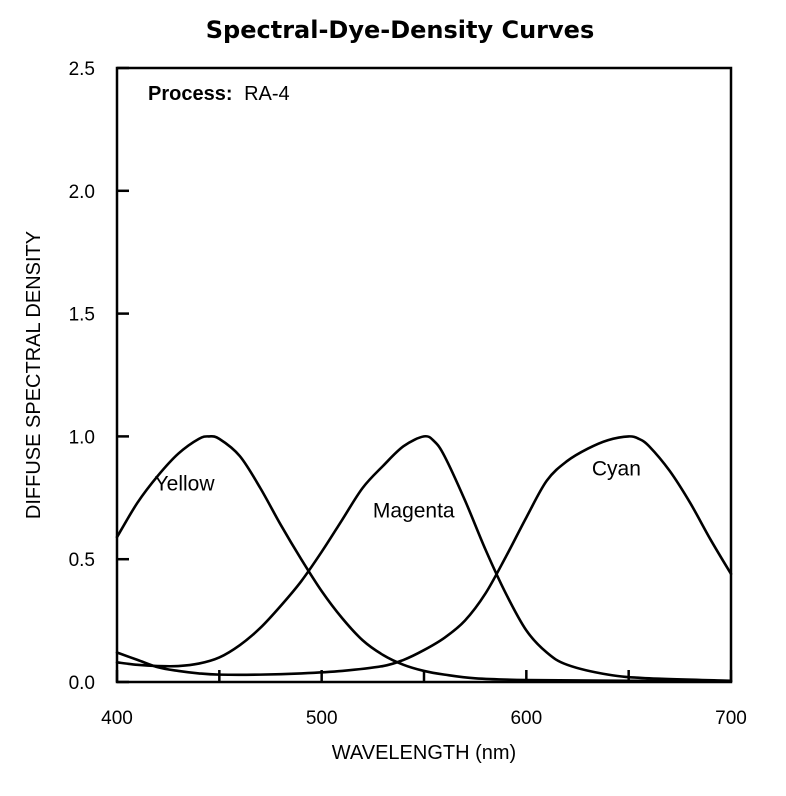 This screenshot has width=786, height=796. What do you see at coordinates (82, 683) in the screenshot?
I see `y-tick-label: 0.0` at bounding box center [82, 683].